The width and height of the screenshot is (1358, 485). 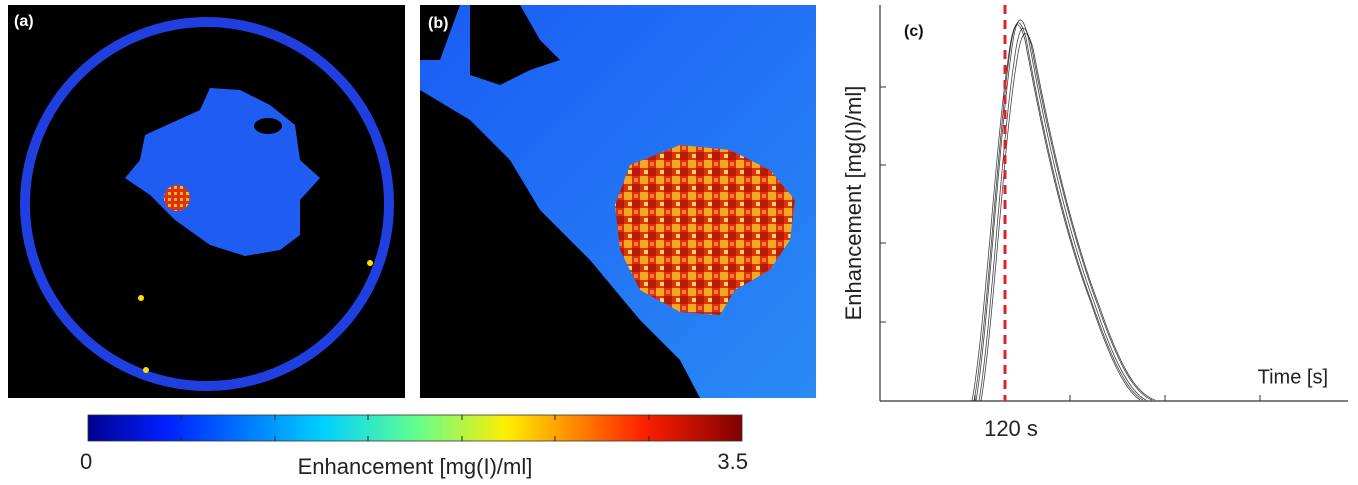 What do you see at coordinates (24, 21) in the screenshot?
I see `panel-label: (a)` at bounding box center [24, 21].